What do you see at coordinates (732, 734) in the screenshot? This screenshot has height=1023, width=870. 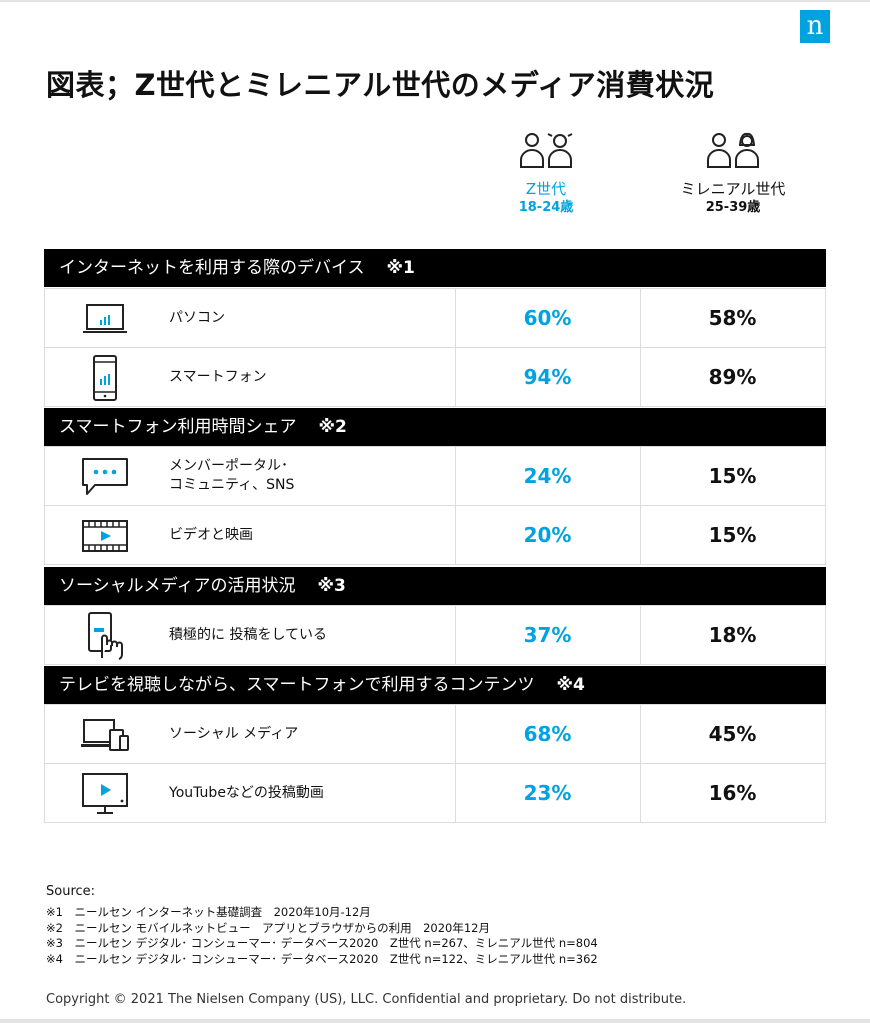 I see `millennial-value: 45%` at bounding box center [732, 734].